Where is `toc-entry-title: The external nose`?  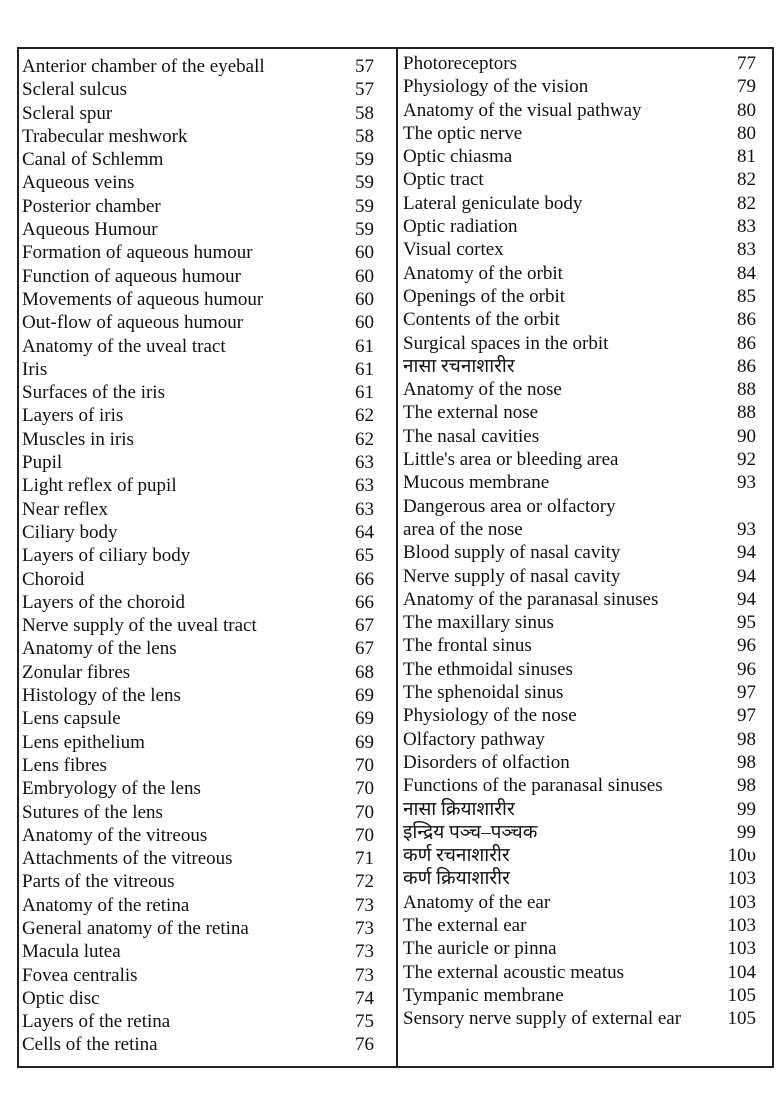 toc-entry-title: The external nose is located at coordinates (471, 413).